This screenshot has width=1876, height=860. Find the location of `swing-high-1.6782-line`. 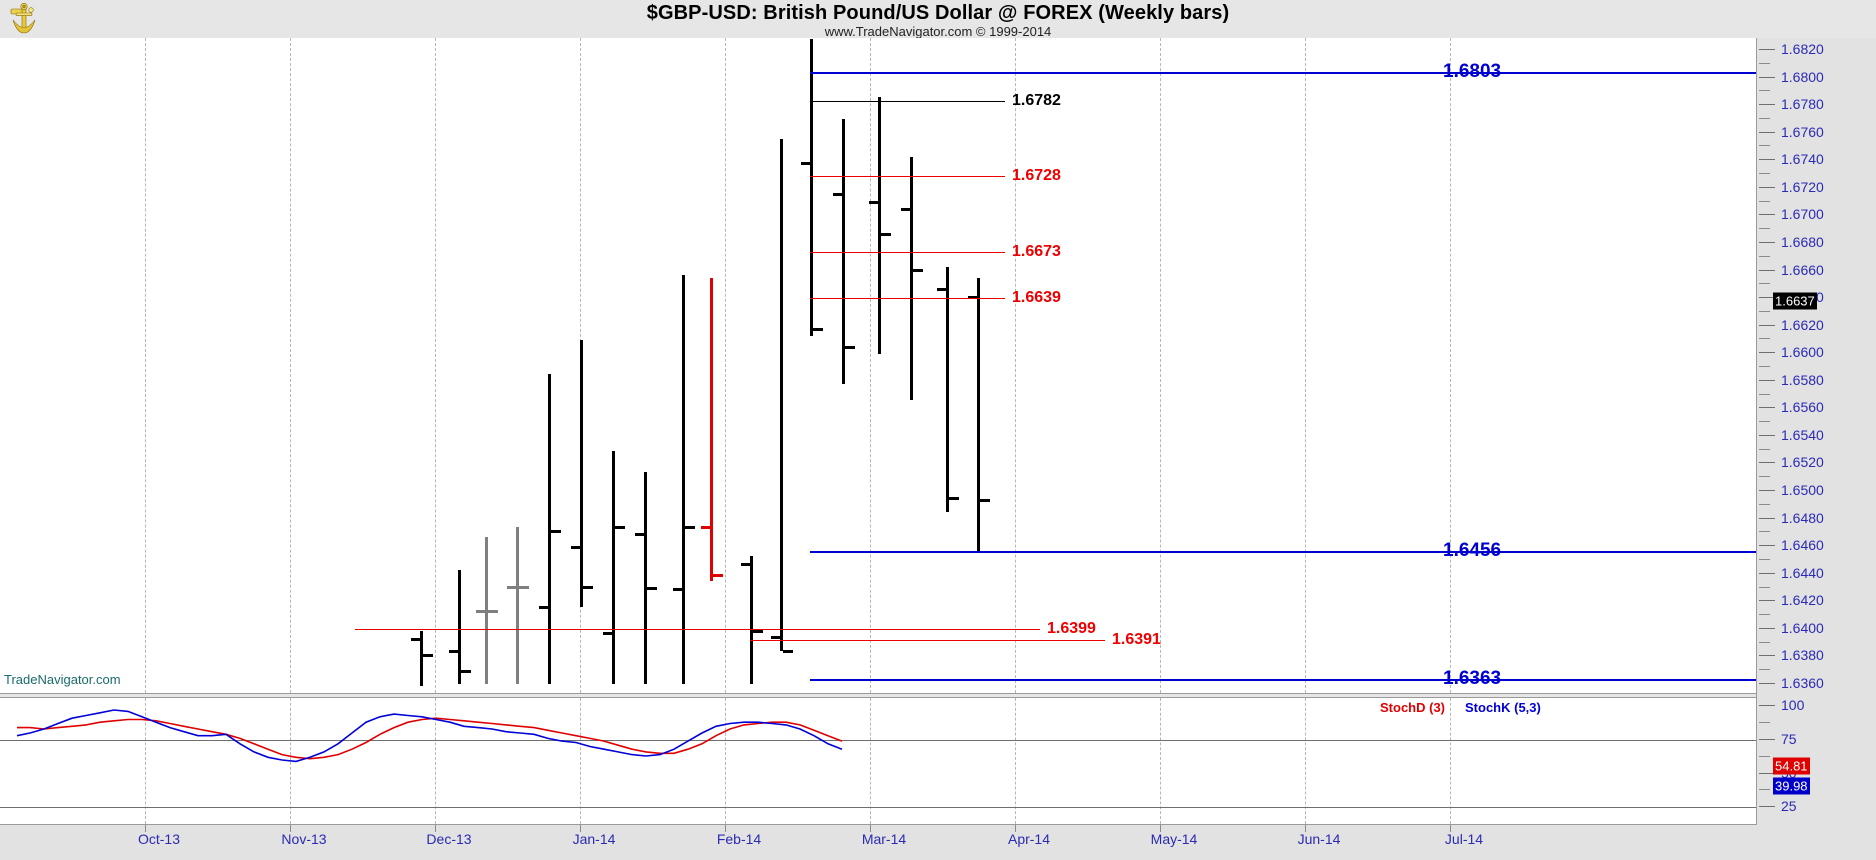

swing-high-1.6782-line is located at coordinates (907, 102).